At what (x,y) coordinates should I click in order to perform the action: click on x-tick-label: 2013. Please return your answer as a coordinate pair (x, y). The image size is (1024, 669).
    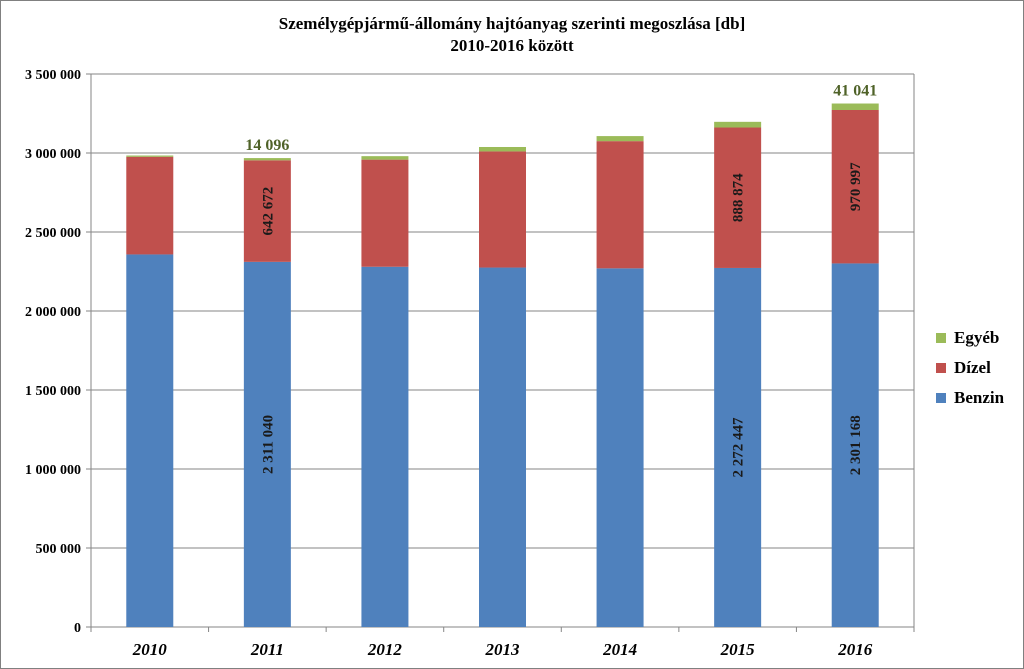
    Looking at the image, I should click on (503, 649).